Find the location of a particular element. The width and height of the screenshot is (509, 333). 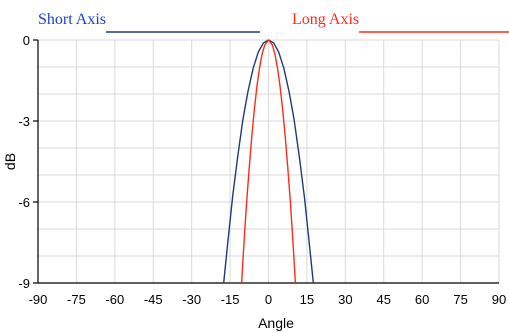

y-tick-label: 0 is located at coordinates (26, 40).